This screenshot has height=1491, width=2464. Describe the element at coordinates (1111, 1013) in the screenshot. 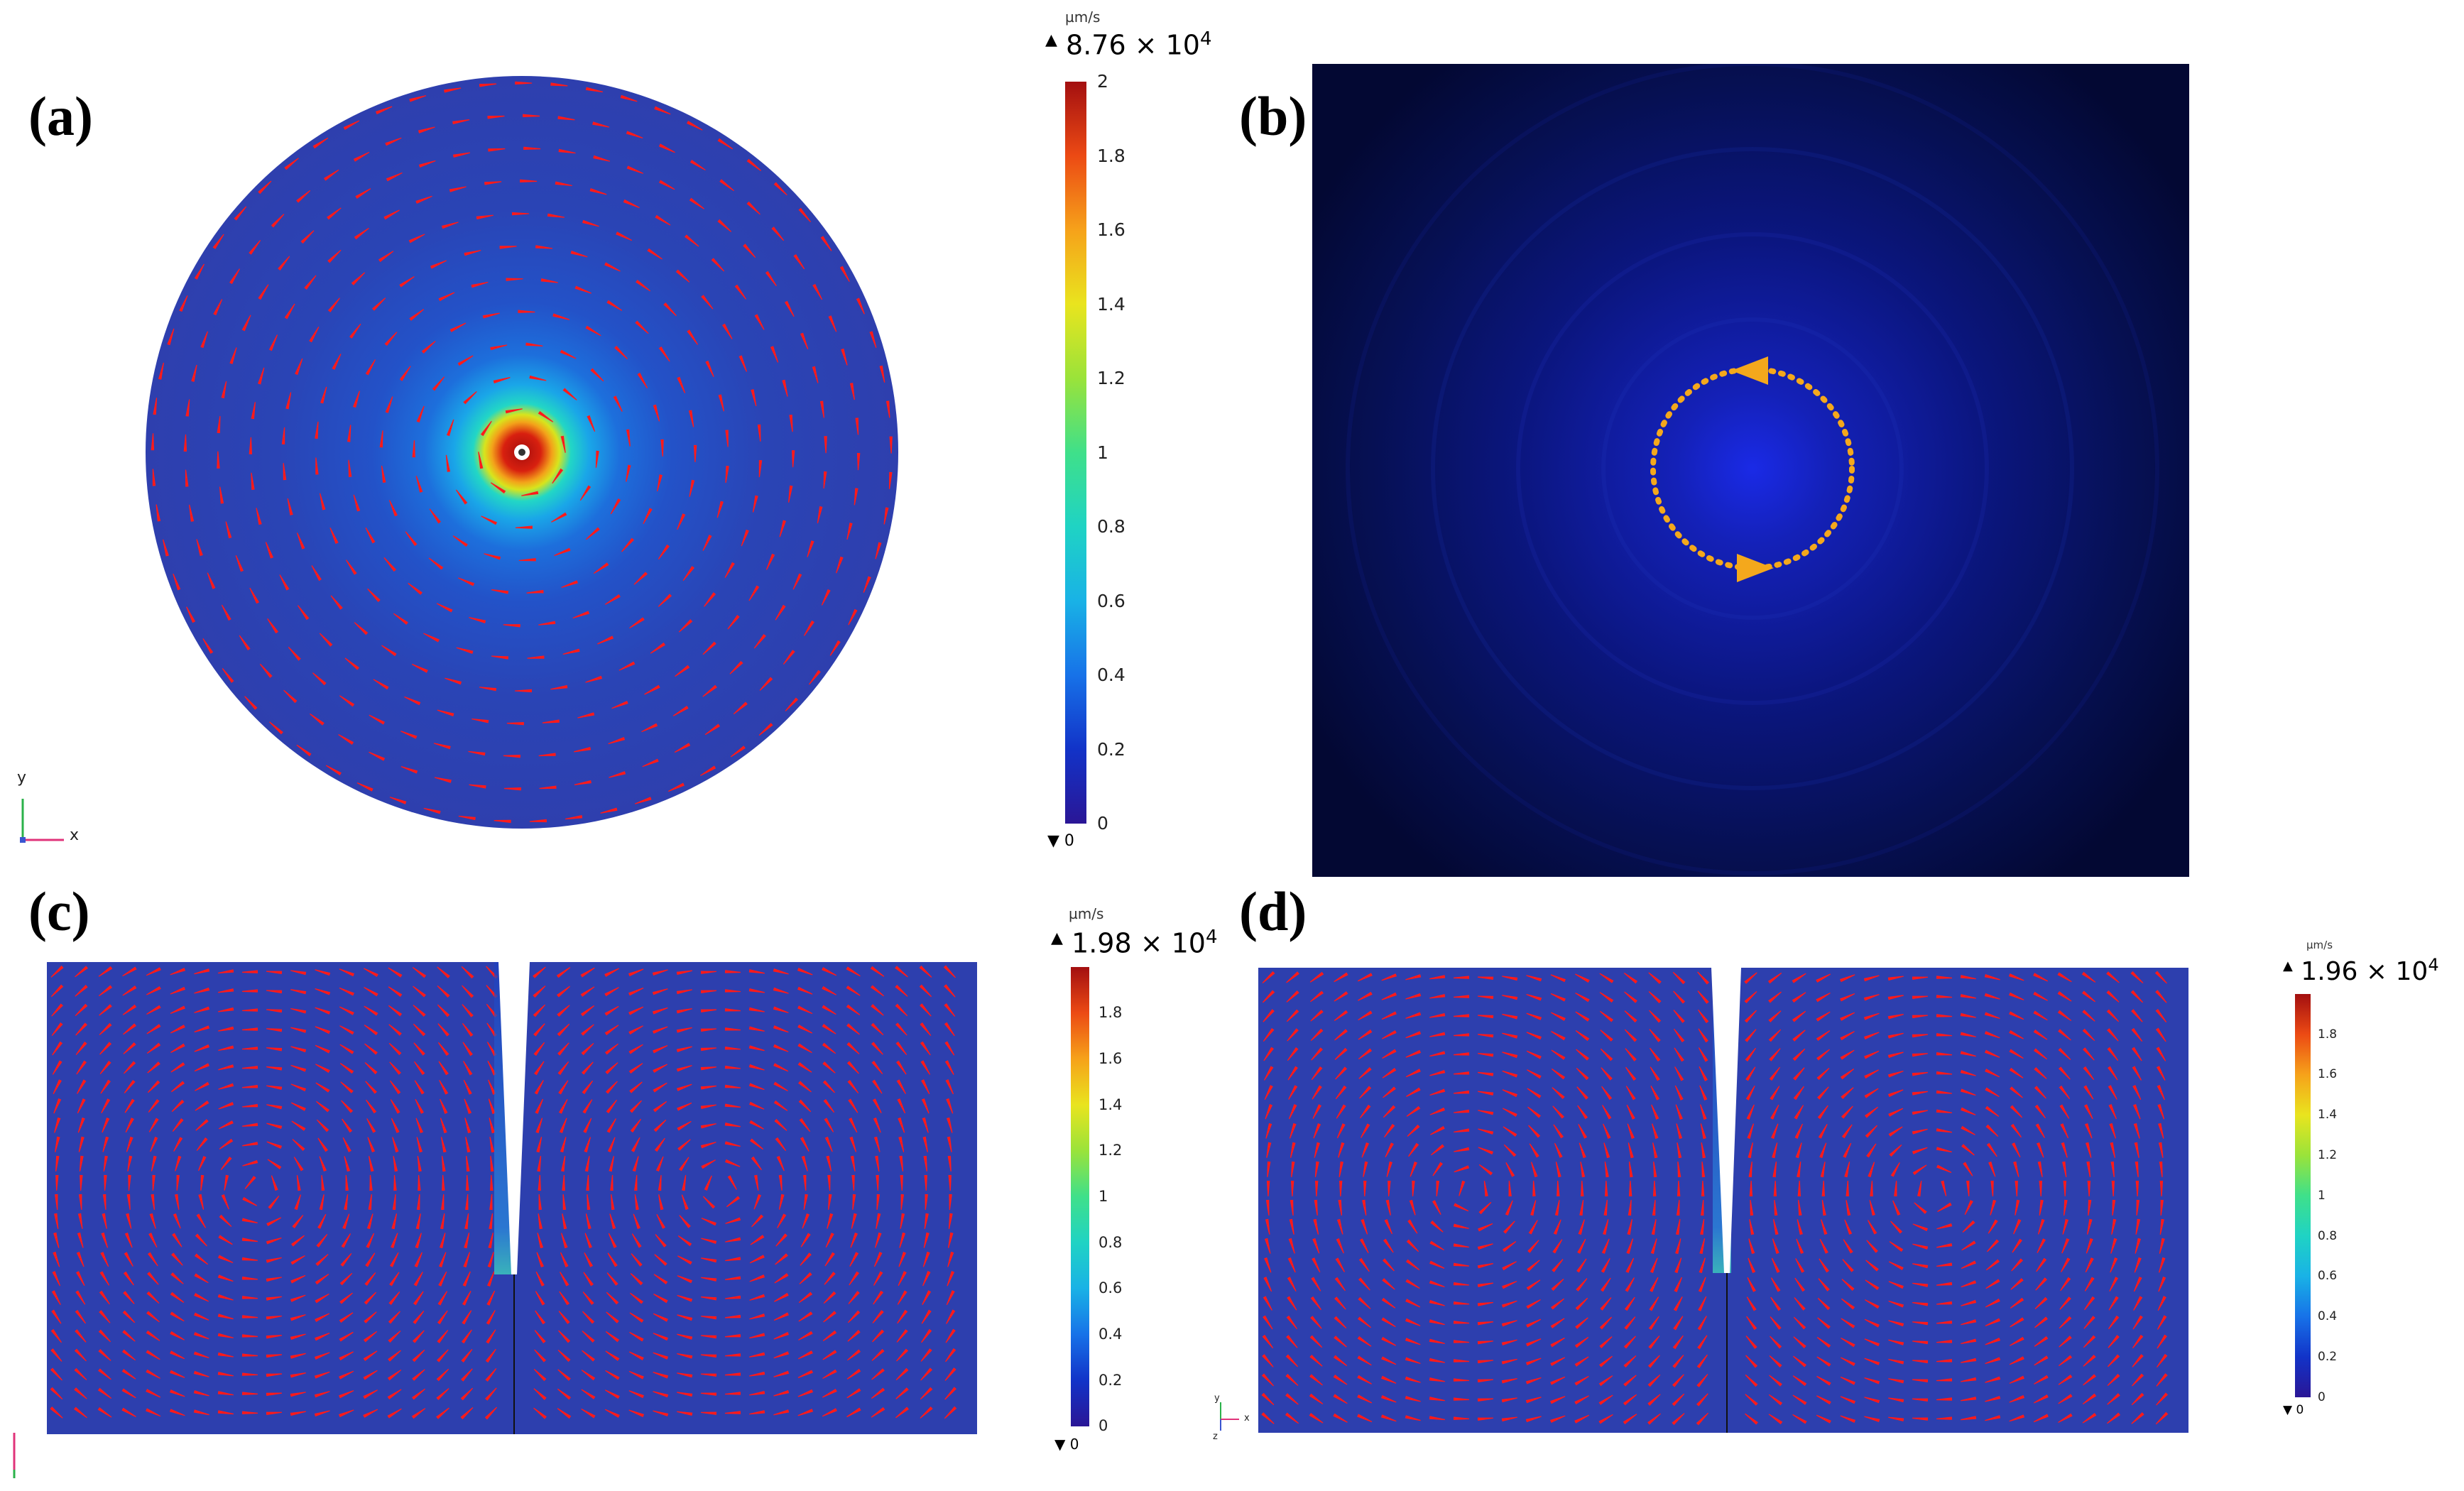

I see `colorbar-c-tick: 1.8` at that location.